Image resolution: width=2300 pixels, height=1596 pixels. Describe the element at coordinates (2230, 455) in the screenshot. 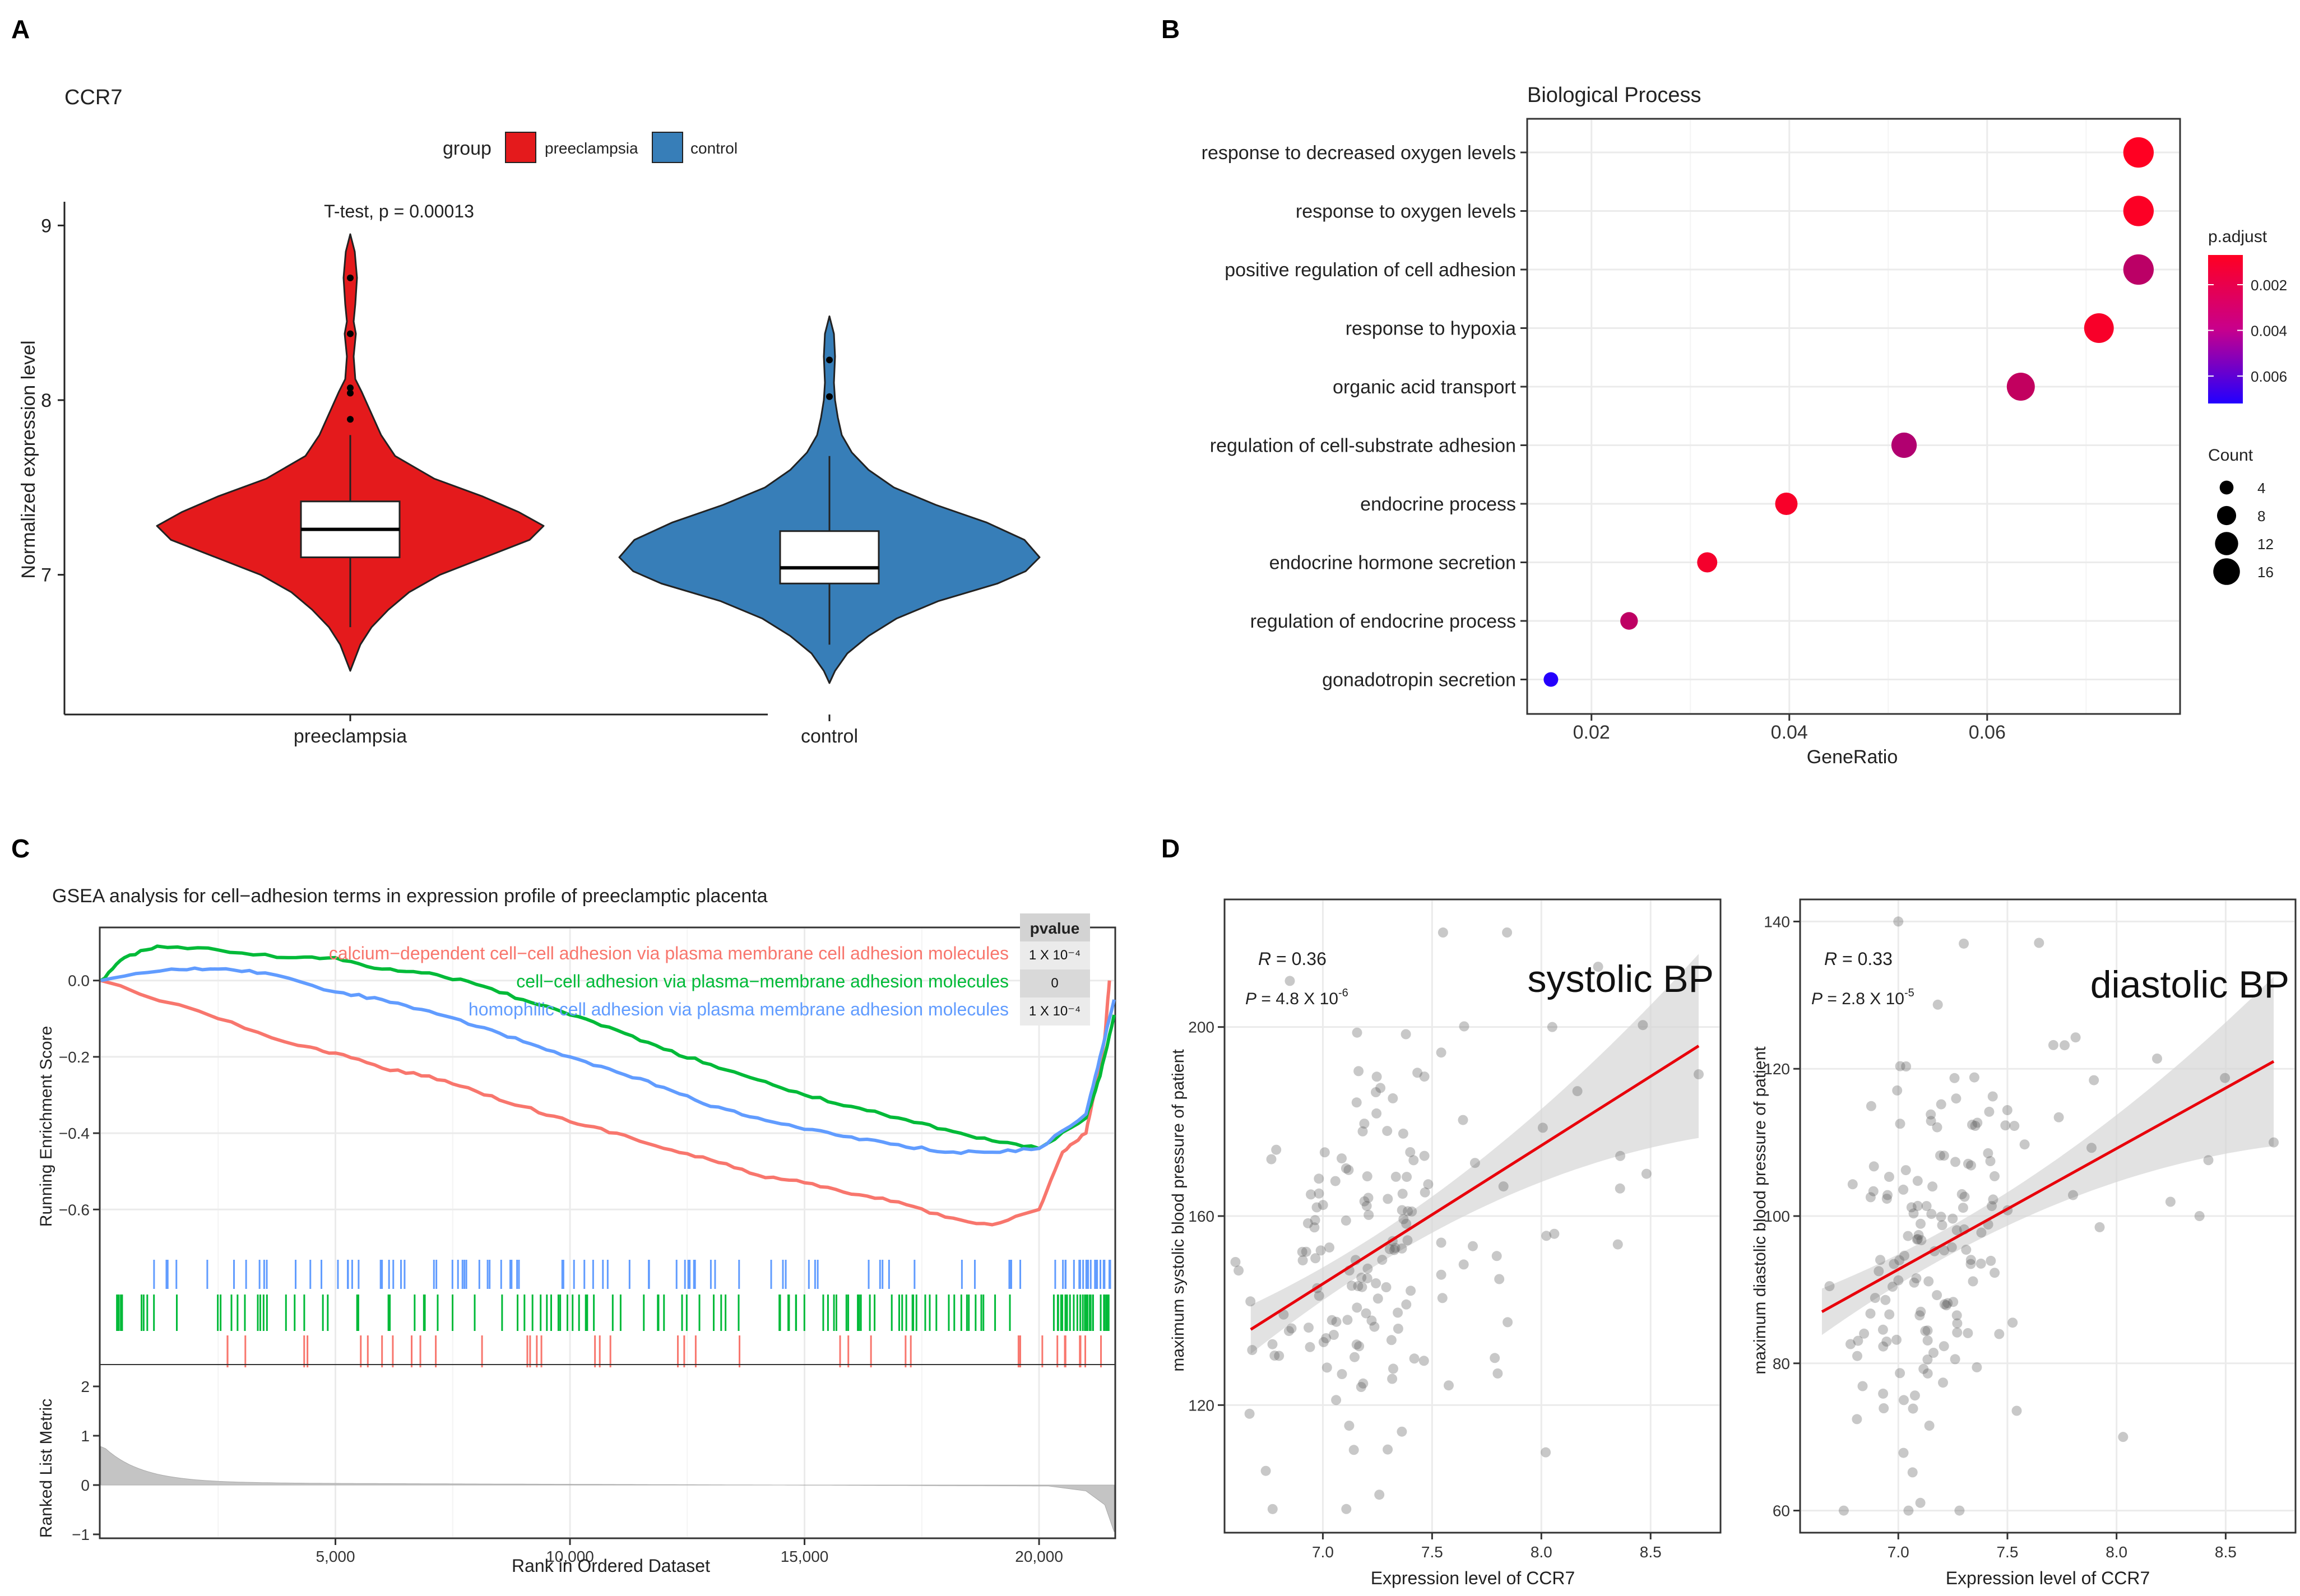

I see `count-legend-title: Count` at that location.